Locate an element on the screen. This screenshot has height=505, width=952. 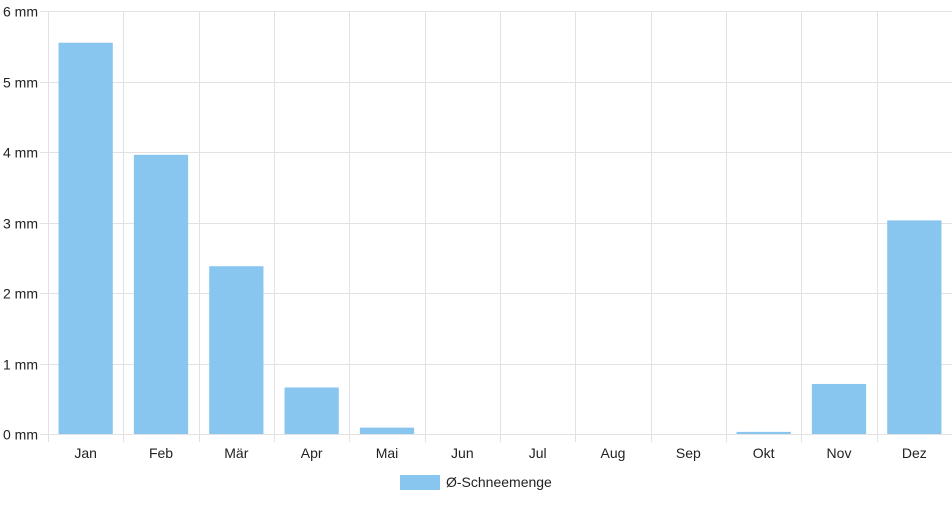
bar-nov is located at coordinates (839, 408).